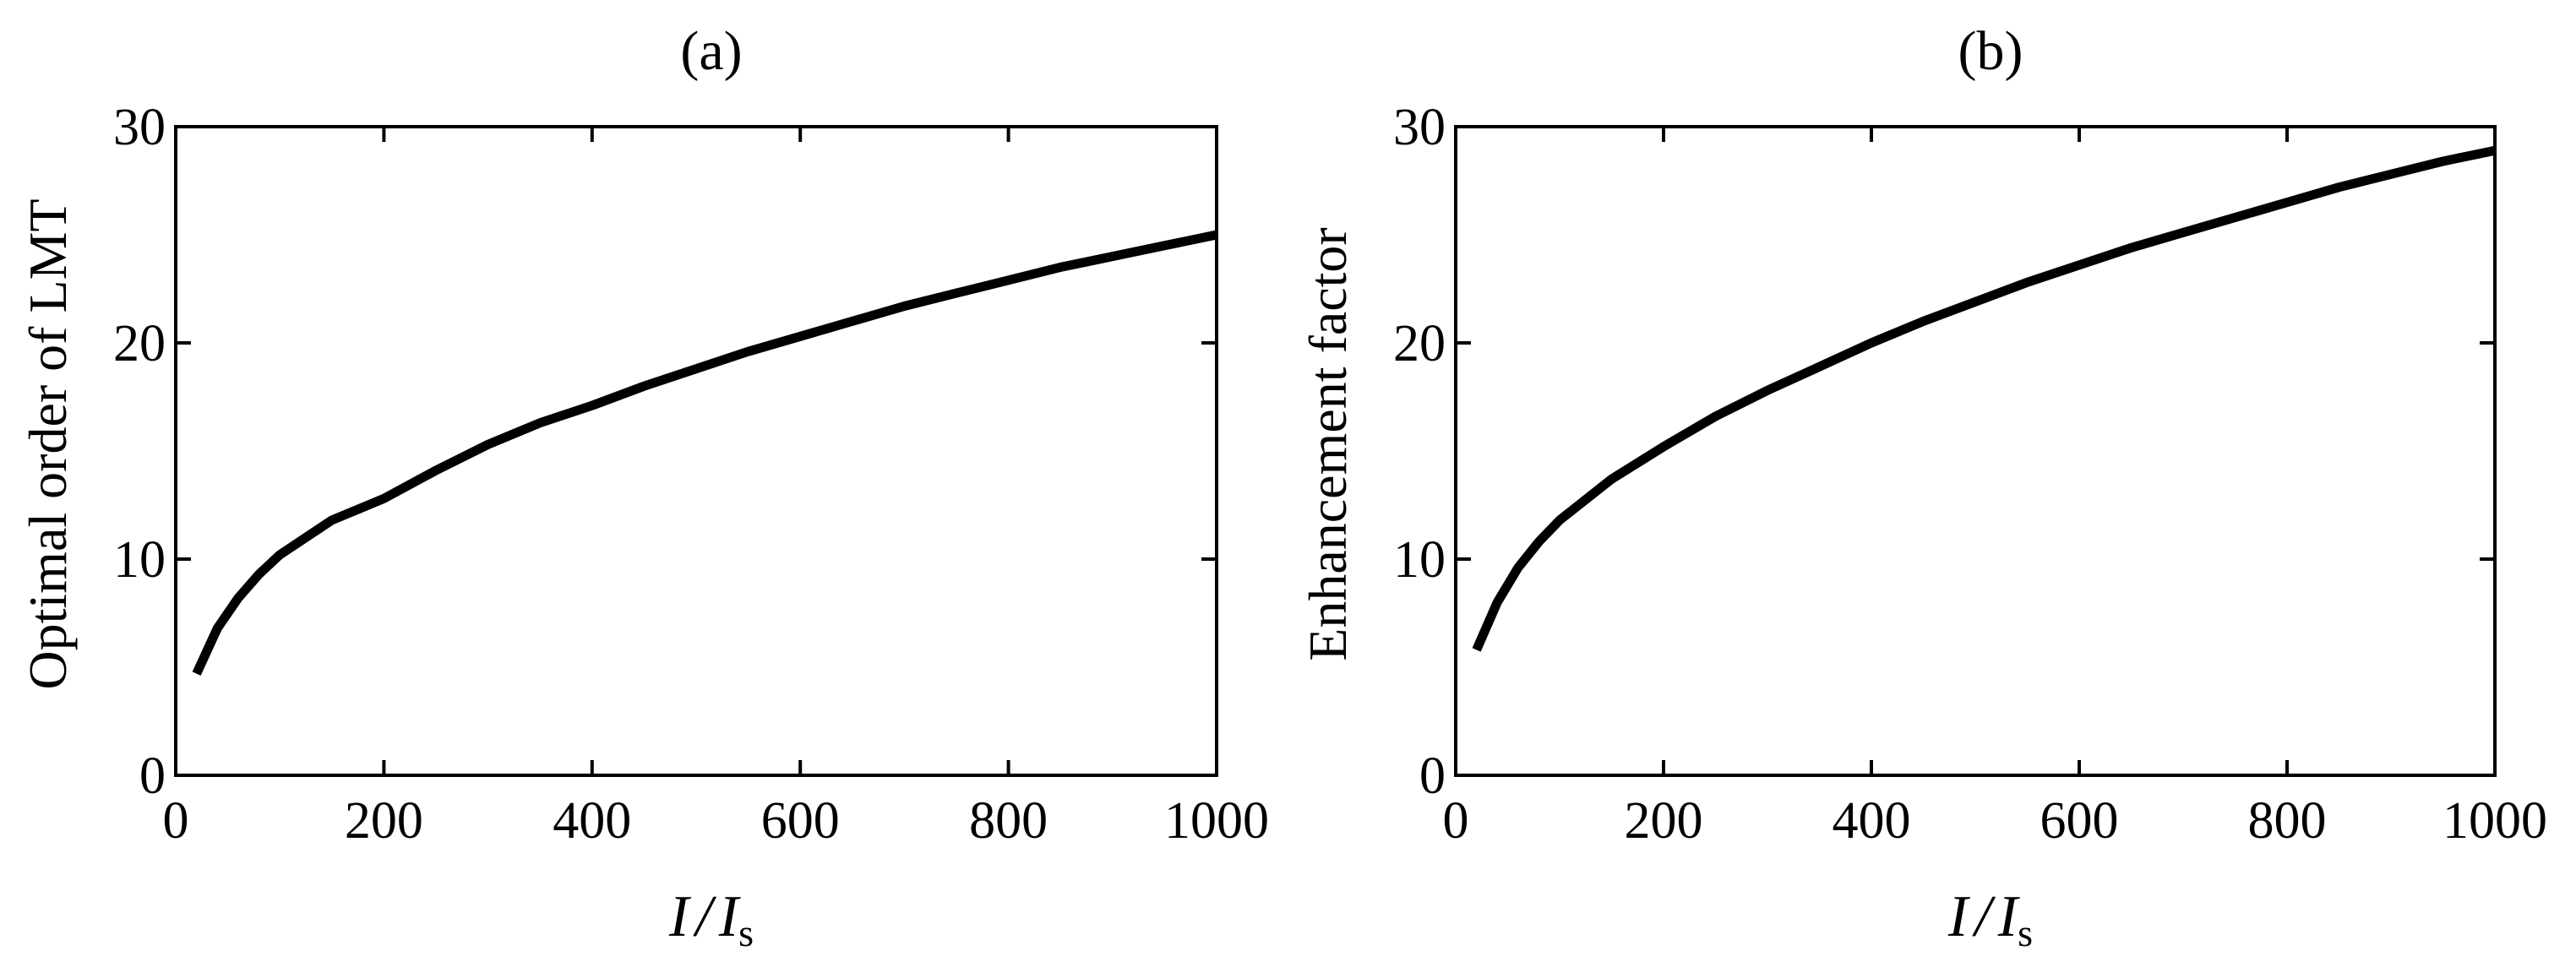  Describe the element at coordinates (48, 443) in the screenshot. I see `y-axis-label: Optimal order of LMT` at that location.